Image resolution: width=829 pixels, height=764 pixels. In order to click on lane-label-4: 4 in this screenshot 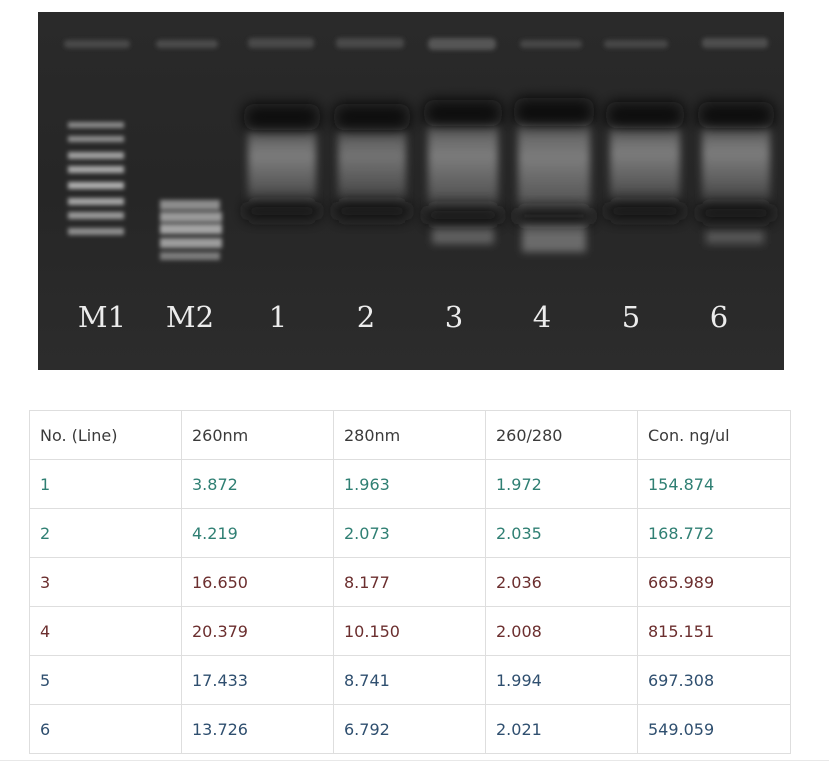, I will do `click(542, 317)`.